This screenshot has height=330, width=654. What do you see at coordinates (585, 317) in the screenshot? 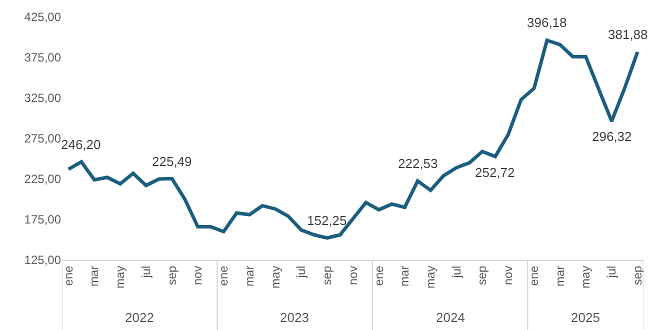
I see `text: 2025` at bounding box center [585, 317].